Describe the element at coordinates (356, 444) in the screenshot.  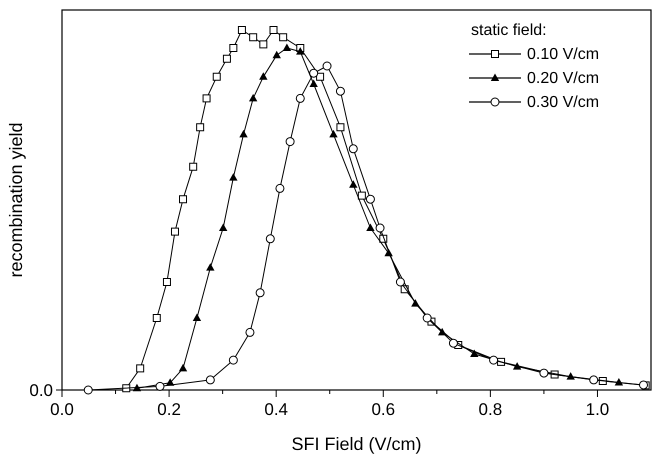
I see `x-axis-title: SFI Field (V/cm)` at that location.